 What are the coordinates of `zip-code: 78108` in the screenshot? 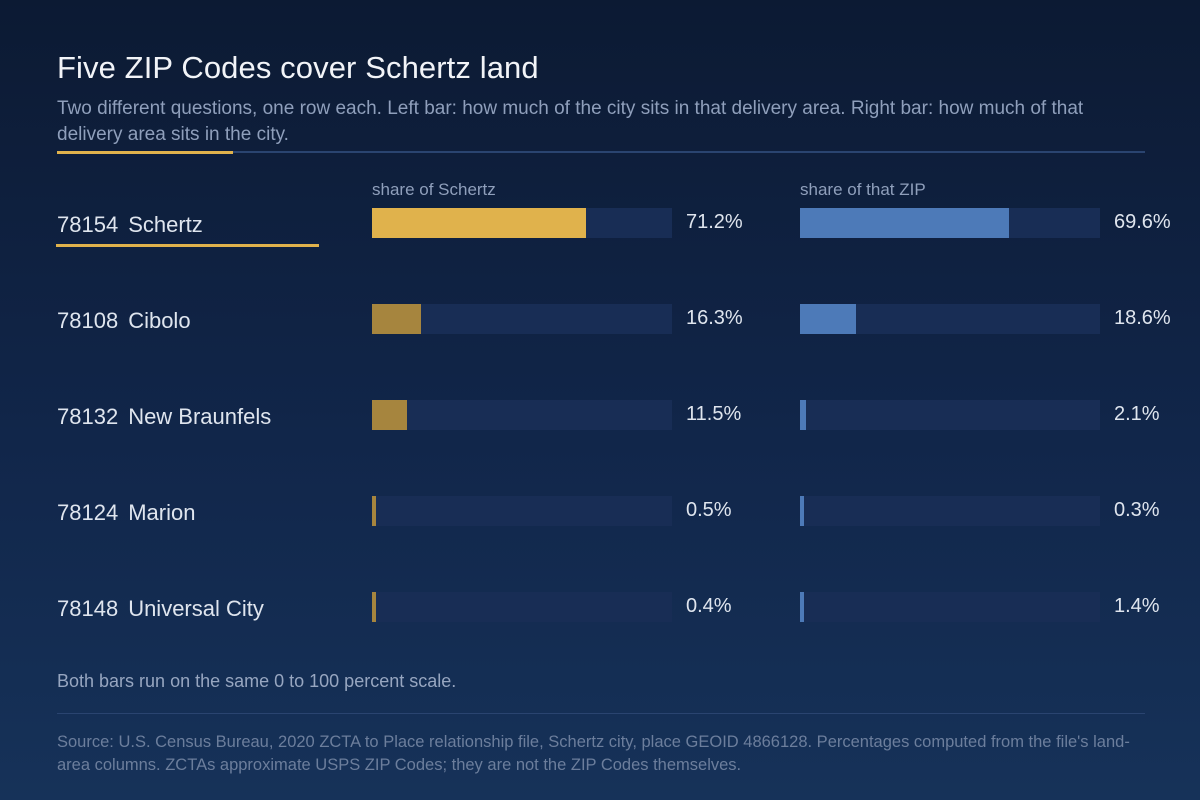 It's located at (88, 320).